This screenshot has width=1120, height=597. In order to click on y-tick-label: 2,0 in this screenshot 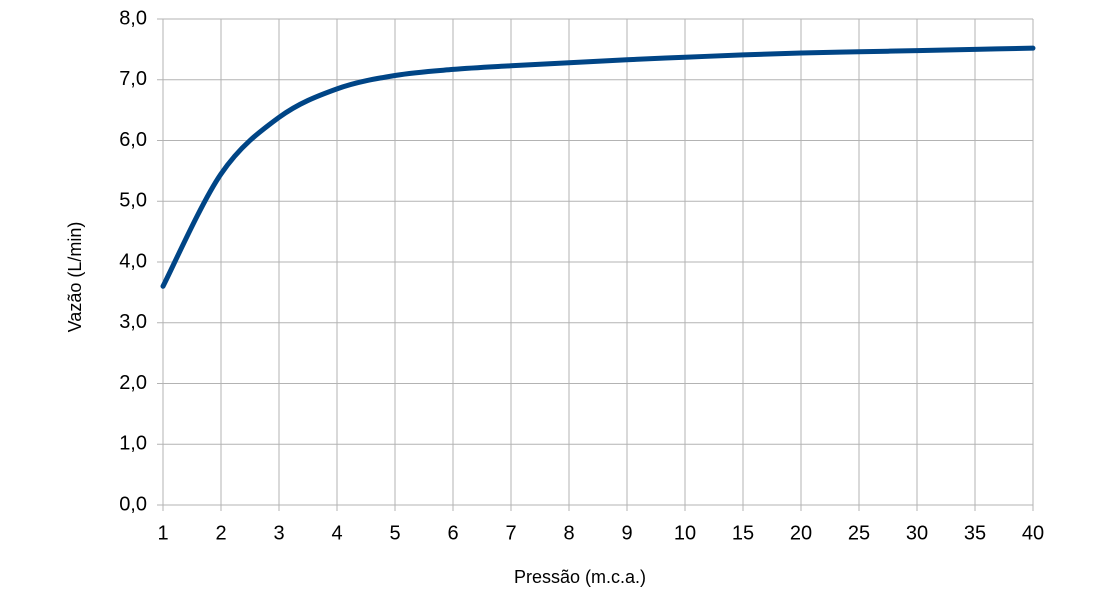, I will do `click(133, 383)`.